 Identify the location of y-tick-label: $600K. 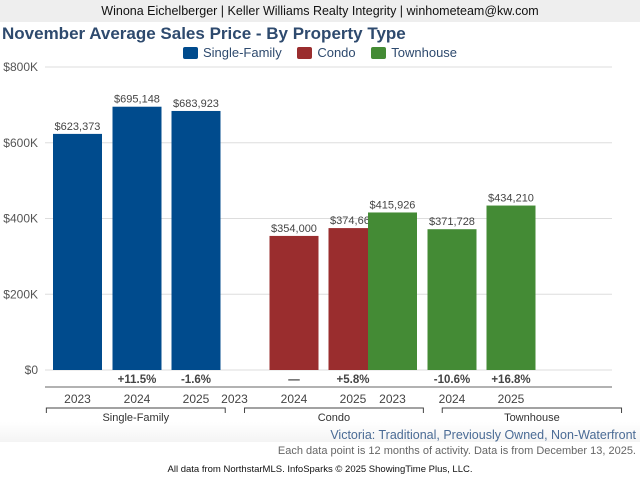
(20, 143).